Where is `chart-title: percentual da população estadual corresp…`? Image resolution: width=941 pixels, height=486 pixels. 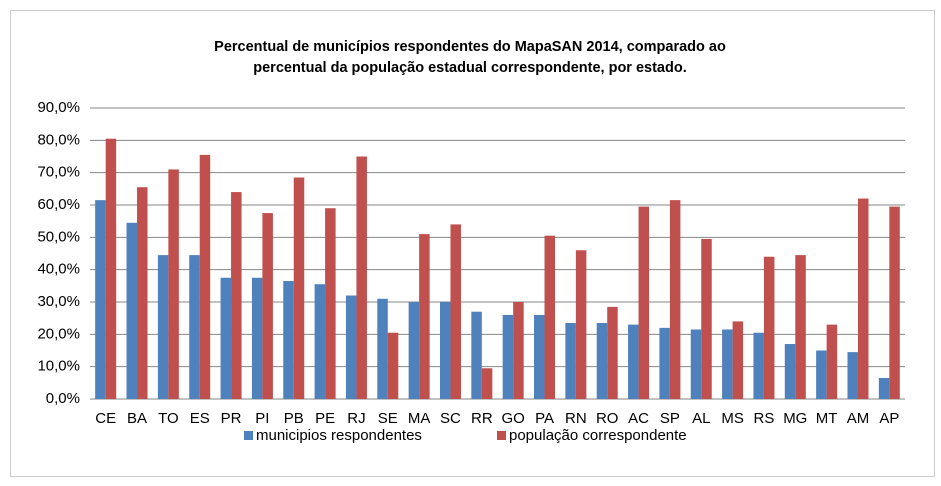
chart-title: percentual da população estadual corresp… is located at coordinates (470, 68).